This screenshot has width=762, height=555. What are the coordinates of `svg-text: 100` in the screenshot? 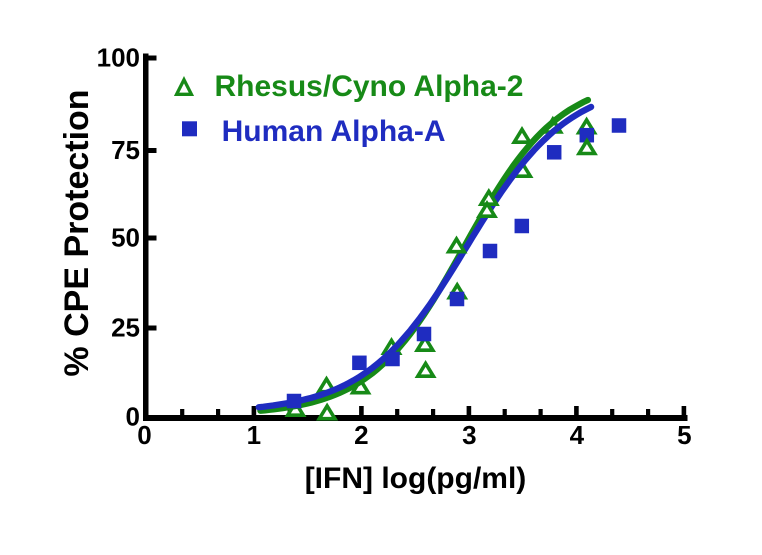 It's located at (118, 58).